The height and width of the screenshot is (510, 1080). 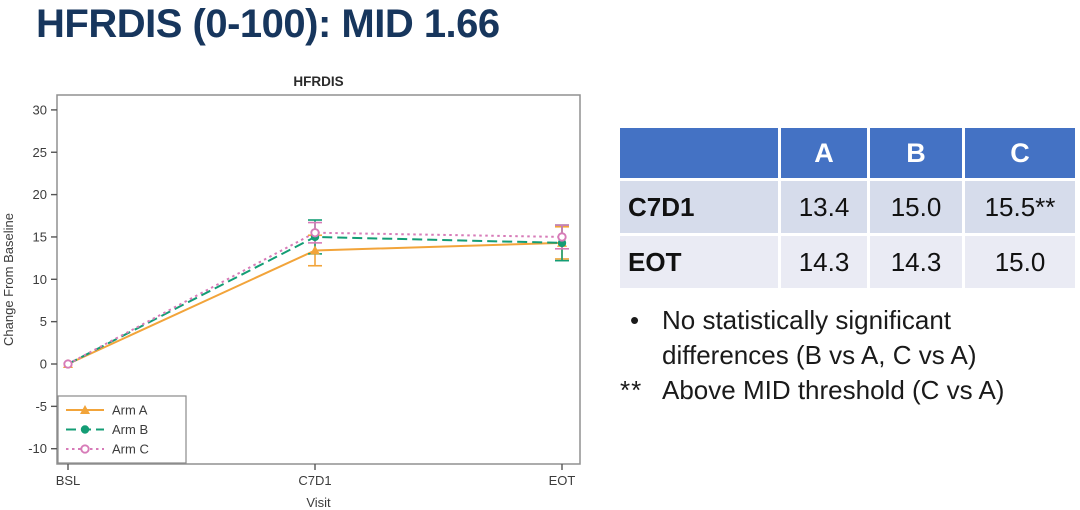 What do you see at coordinates (1020, 207) in the screenshot?
I see `table-cell-c7d1-c: 15.5**` at bounding box center [1020, 207].